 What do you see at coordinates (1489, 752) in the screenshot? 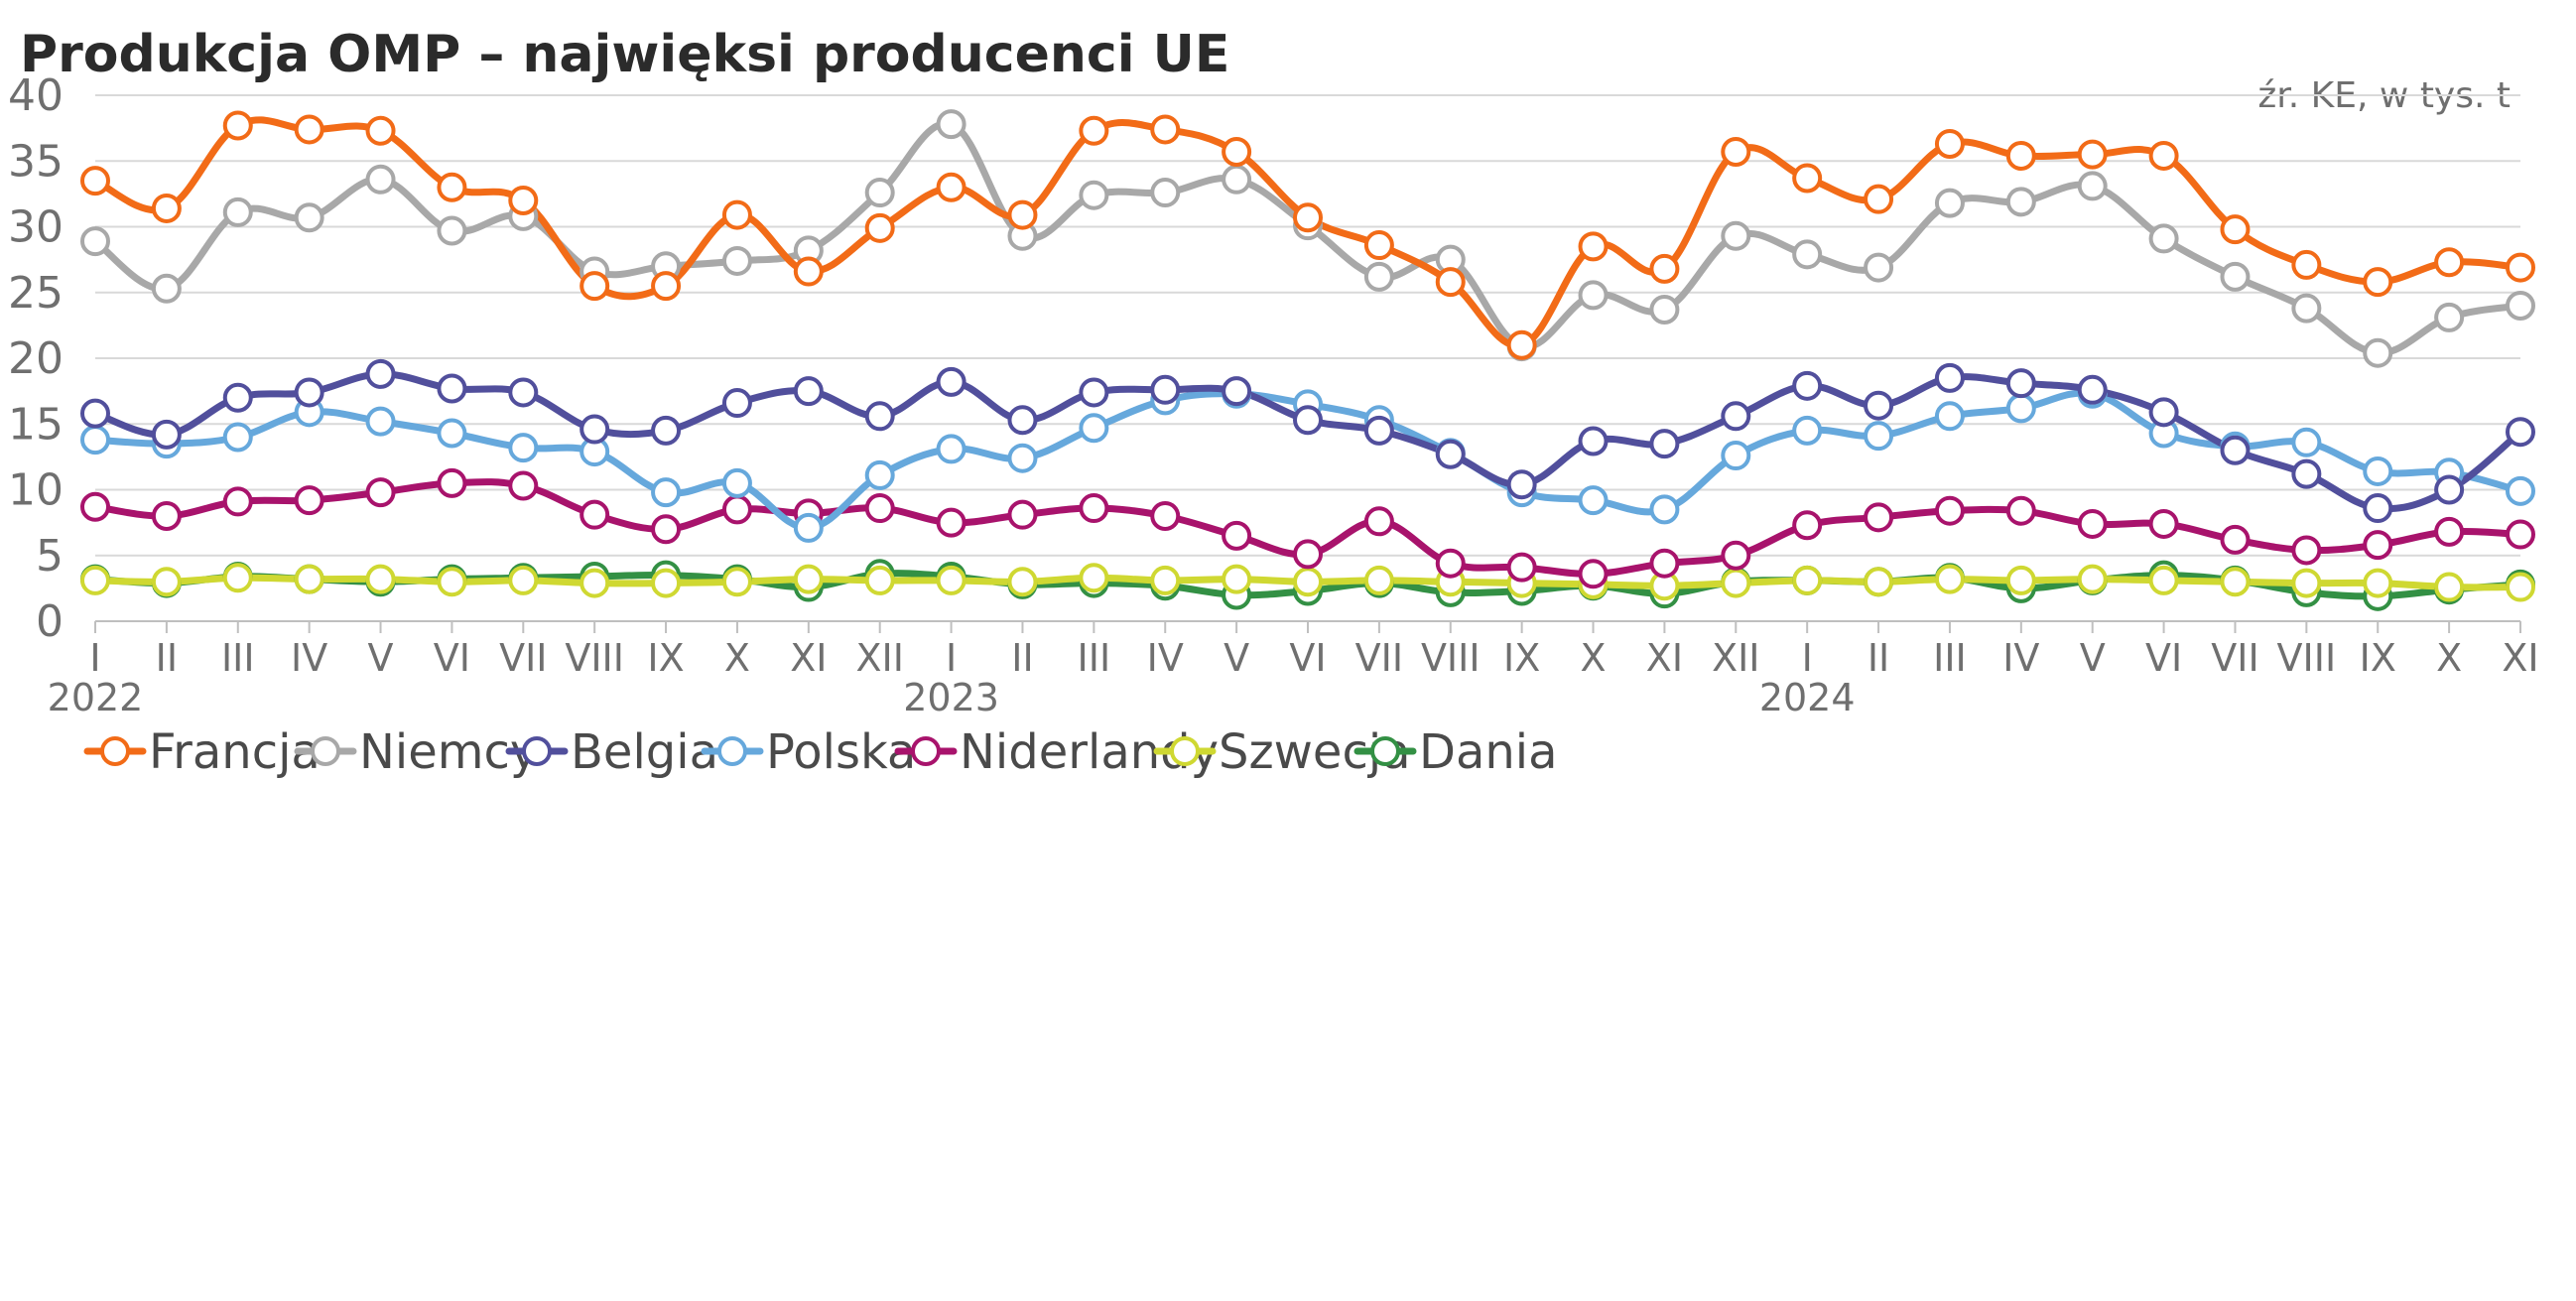
I see `legend-label: Dania` at bounding box center [1489, 752].